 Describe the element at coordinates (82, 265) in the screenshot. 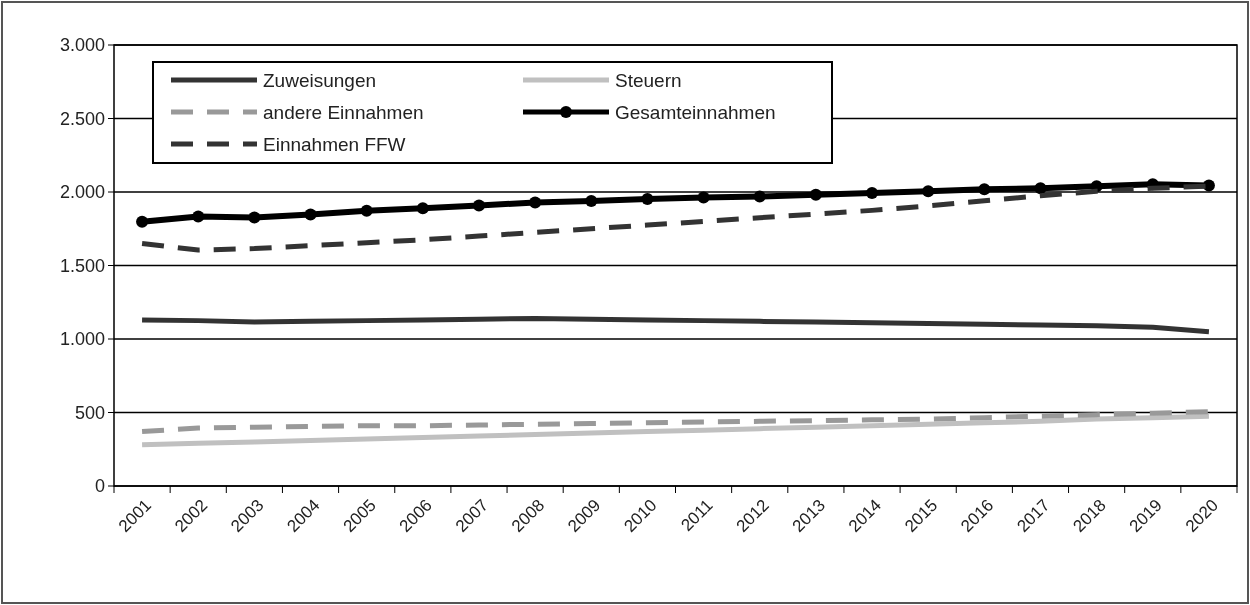

I see `y-tick-label: 1.500` at that location.